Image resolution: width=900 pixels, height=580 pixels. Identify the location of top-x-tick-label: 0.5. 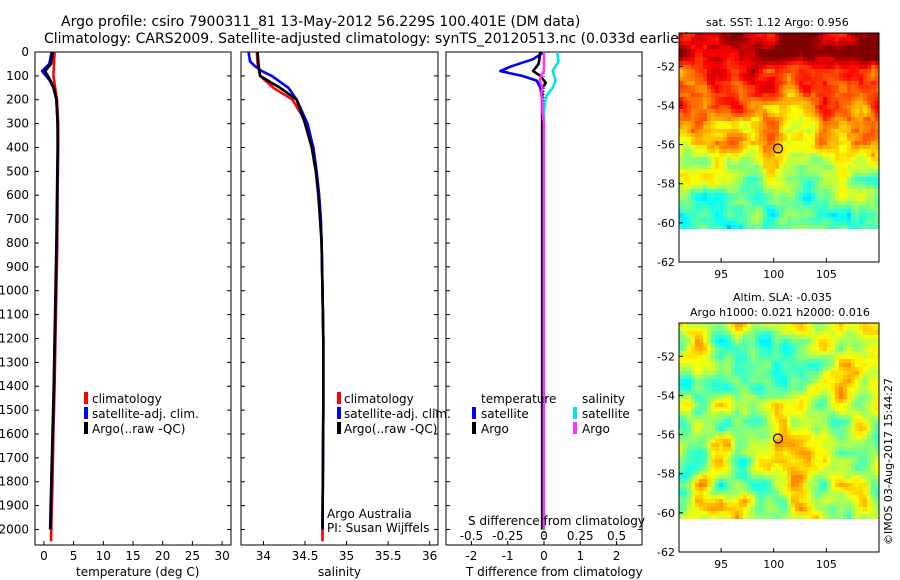
(616, 536).